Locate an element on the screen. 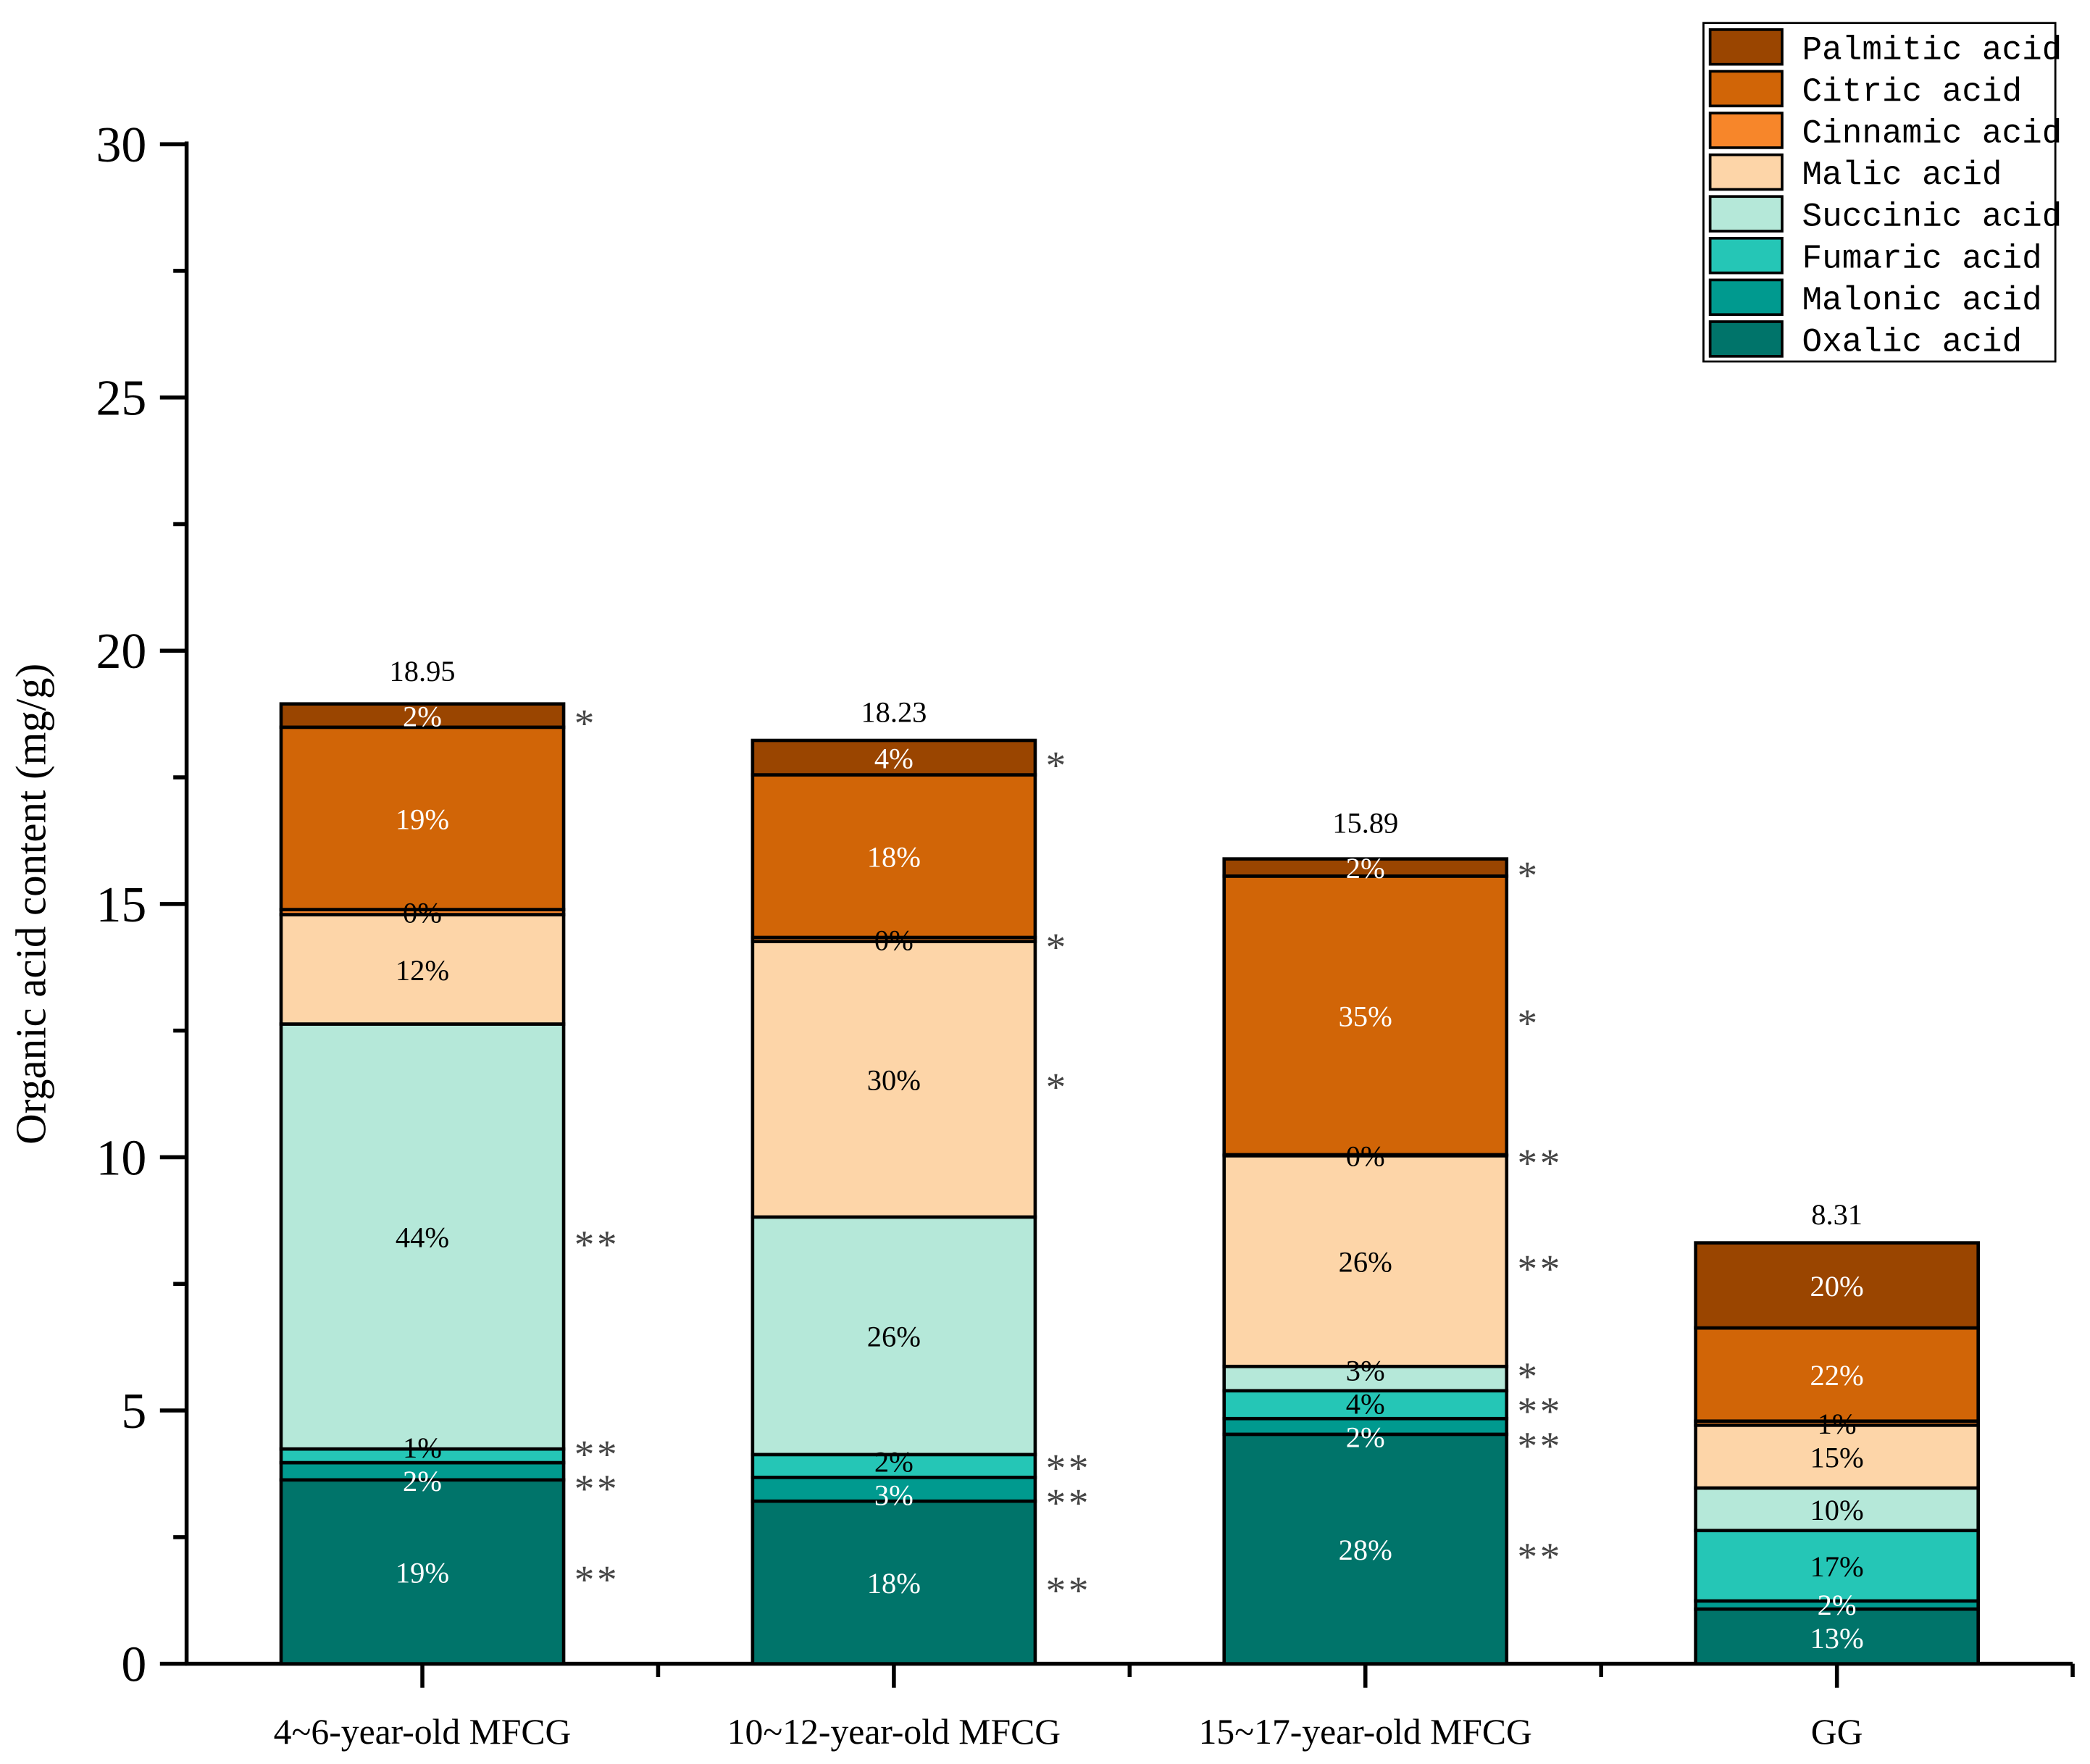 The width and height of the screenshot is (2090, 1764). percent-label: 22% is located at coordinates (1837, 1375).